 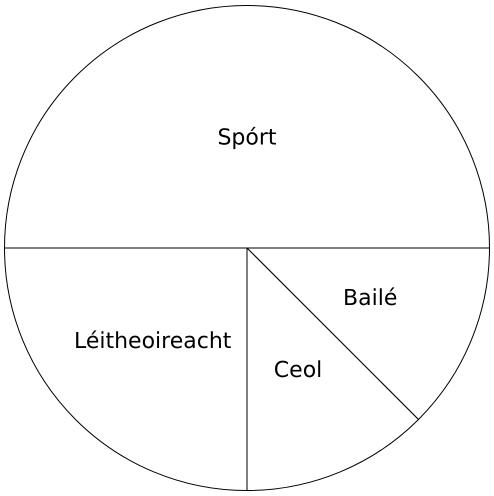 What do you see at coordinates (298, 370) in the screenshot?
I see `slice-label: Ceol` at bounding box center [298, 370].